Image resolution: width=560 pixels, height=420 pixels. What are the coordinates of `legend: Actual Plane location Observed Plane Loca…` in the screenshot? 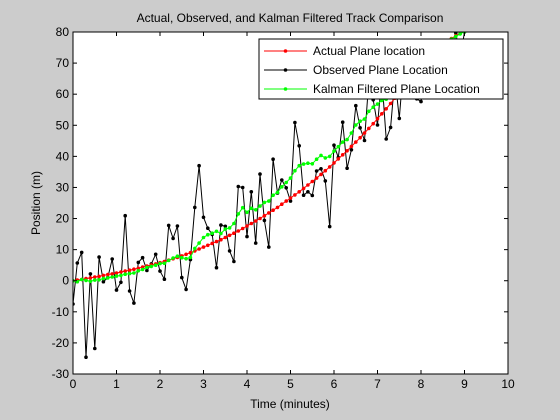 It's located at (381, 69).